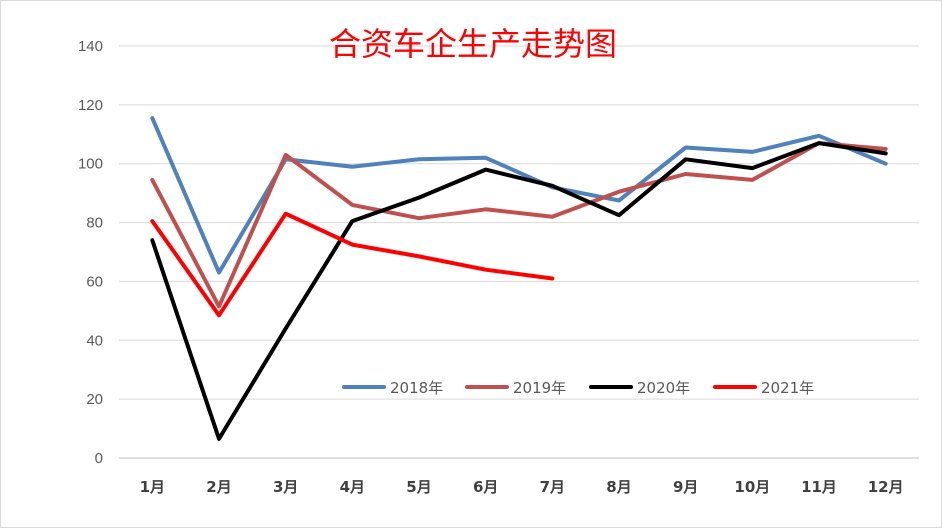 This screenshot has width=942, height=528. What do you see at coordinates (99, 458) in the screenshot?
I see `y-tick-label: 0` at bounding box center [99, 458].